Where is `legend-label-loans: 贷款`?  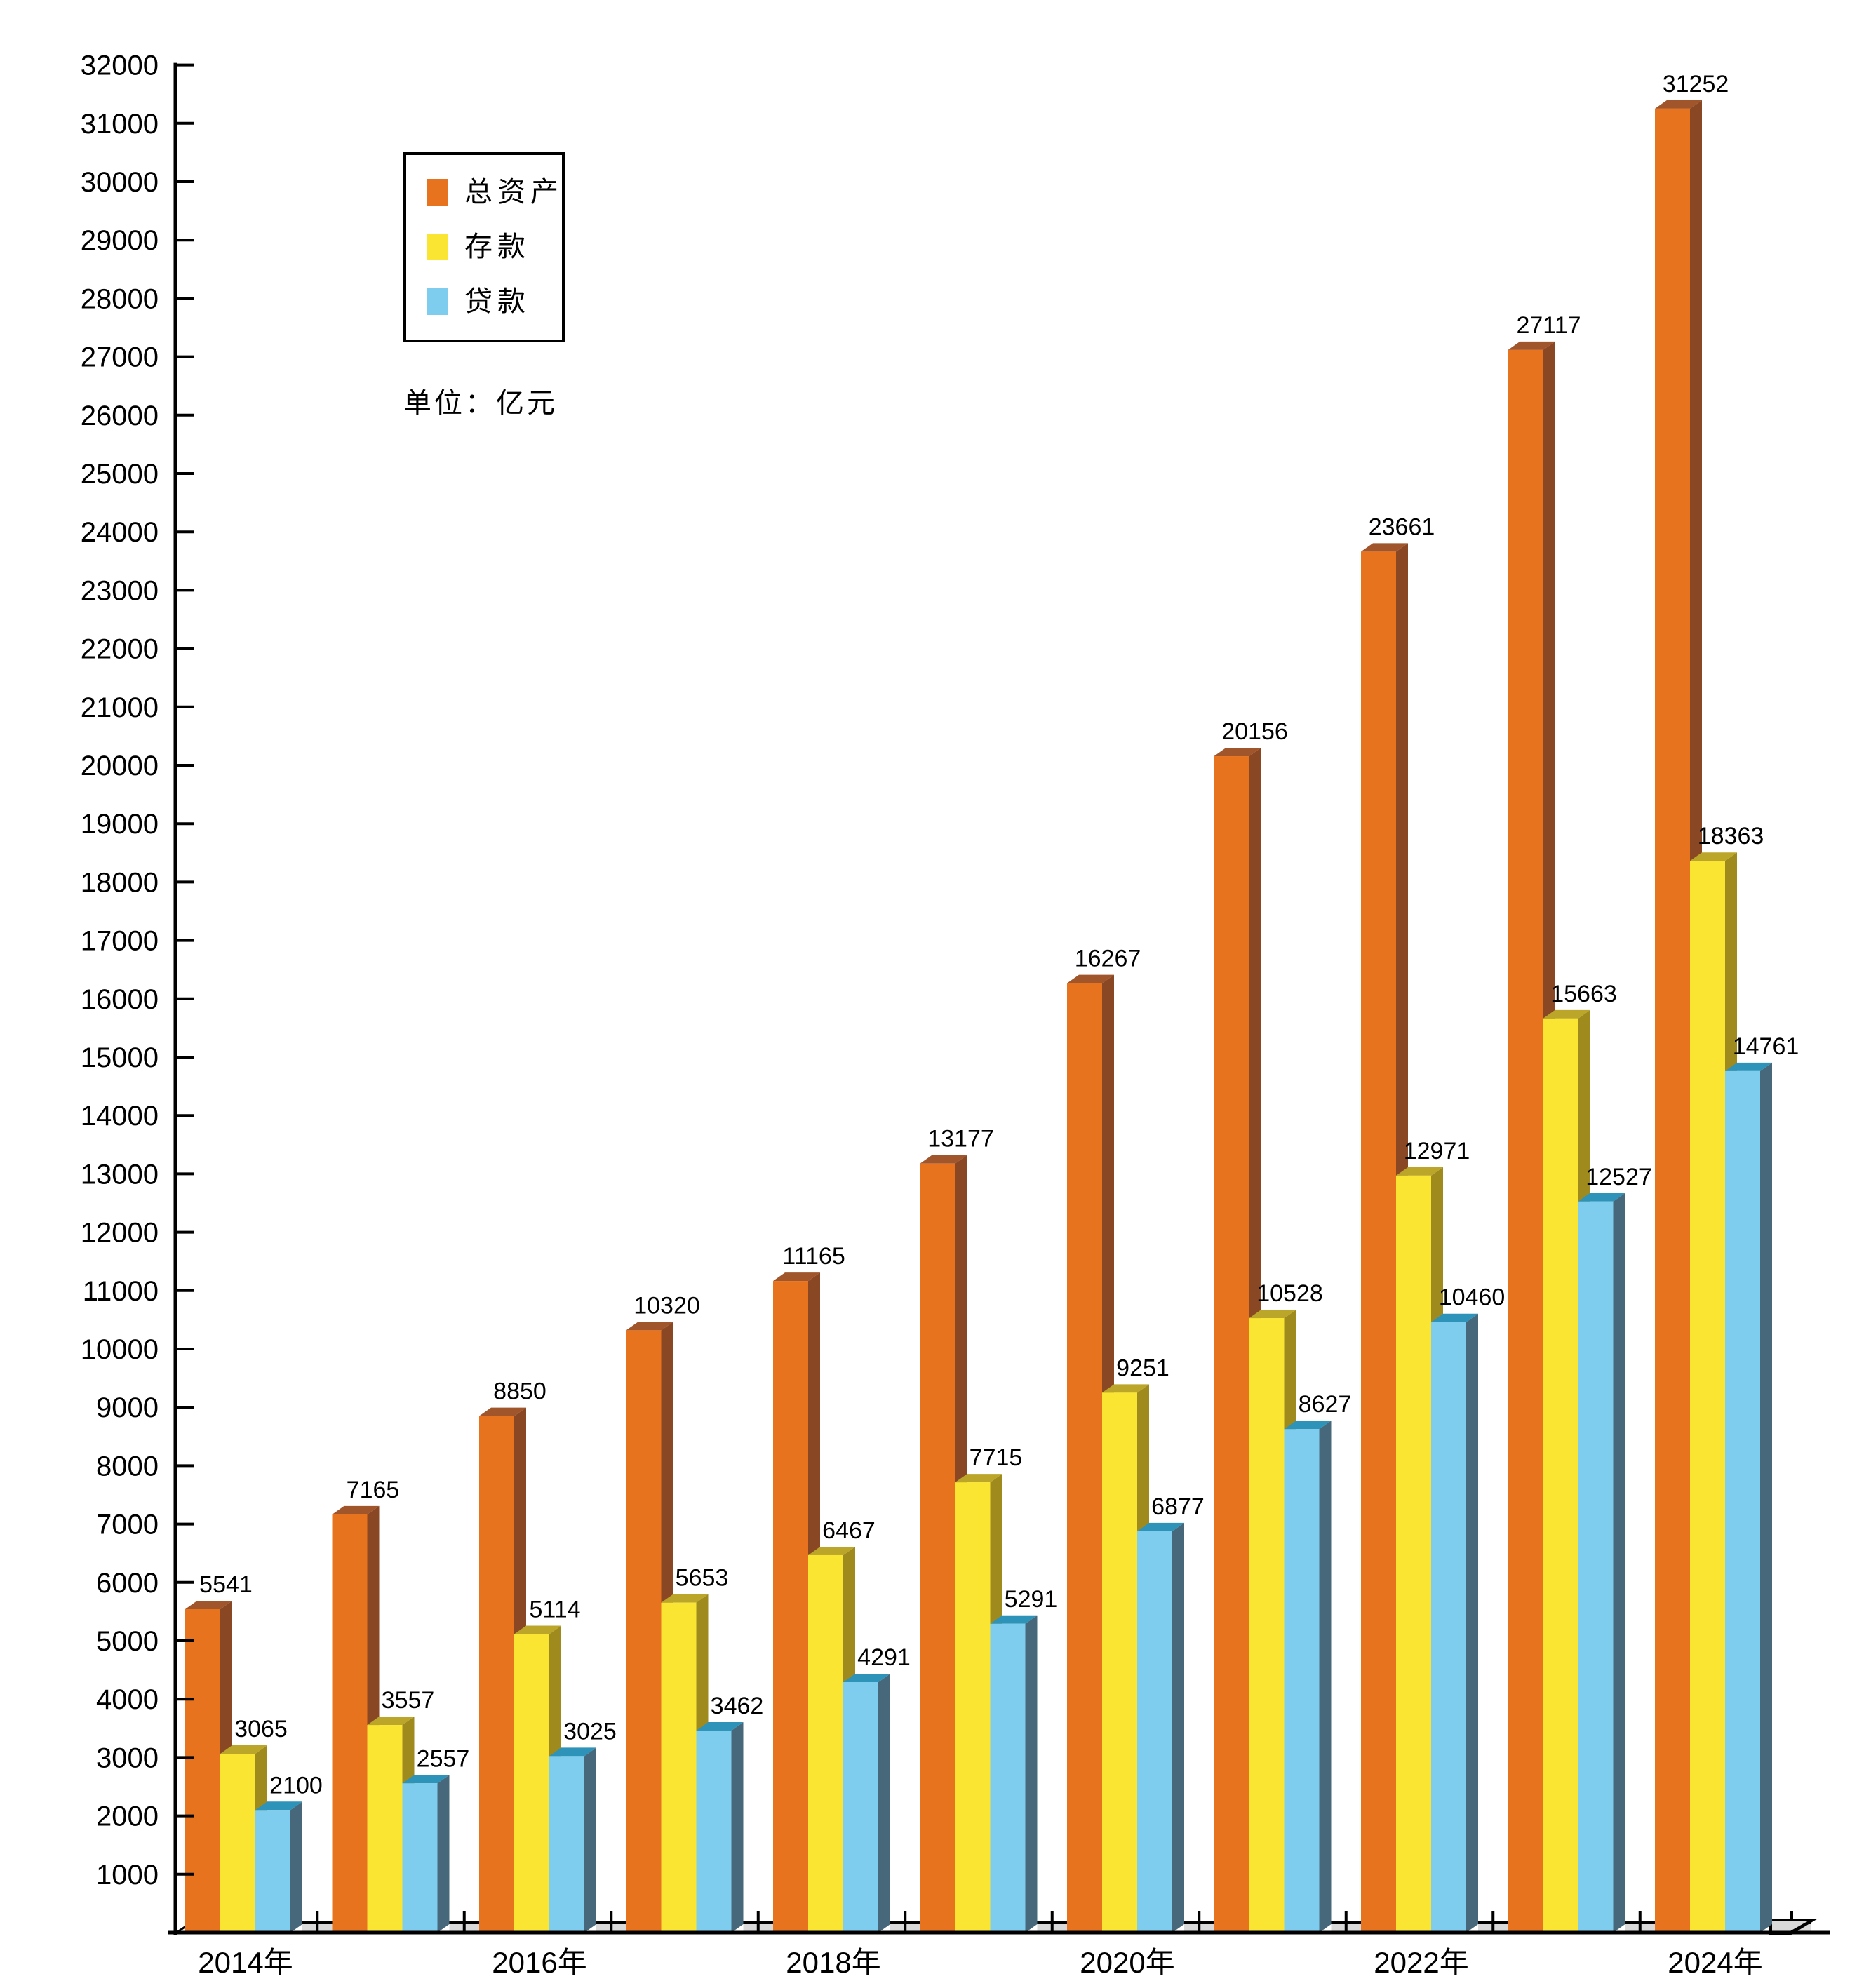
legend-label-loans: 贷款 is located at coordinates (497, 302).